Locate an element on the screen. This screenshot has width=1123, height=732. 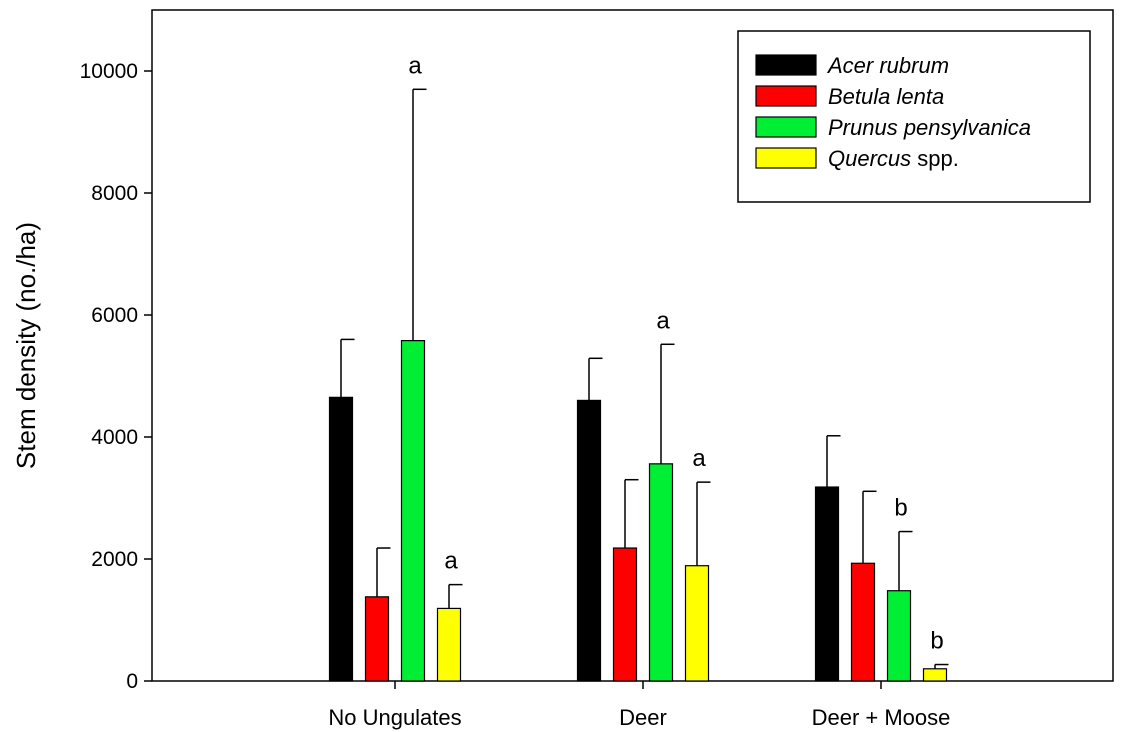
y-tick-label: 10000 is located at coordinates (109, 71).